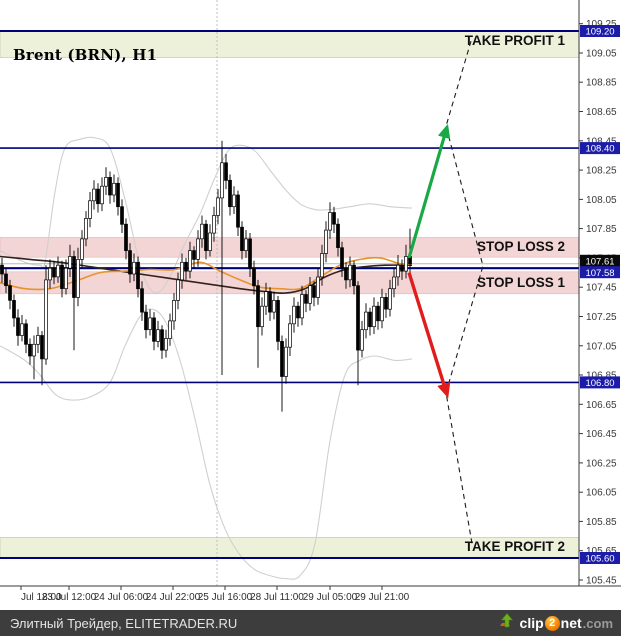  What do you see at coordinates (124, 623) in the screenshot?
I see `footer-credit-text: Элитный Трейдер, ELITETRADER.RU` at bounding box center [124, 623].